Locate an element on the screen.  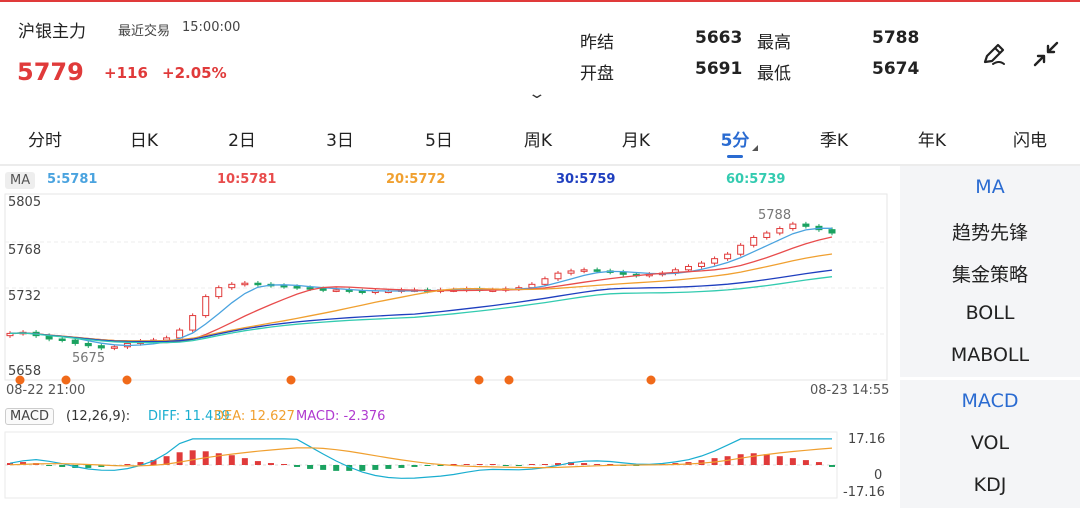
pen-icon is located at coordinates (994, 54).